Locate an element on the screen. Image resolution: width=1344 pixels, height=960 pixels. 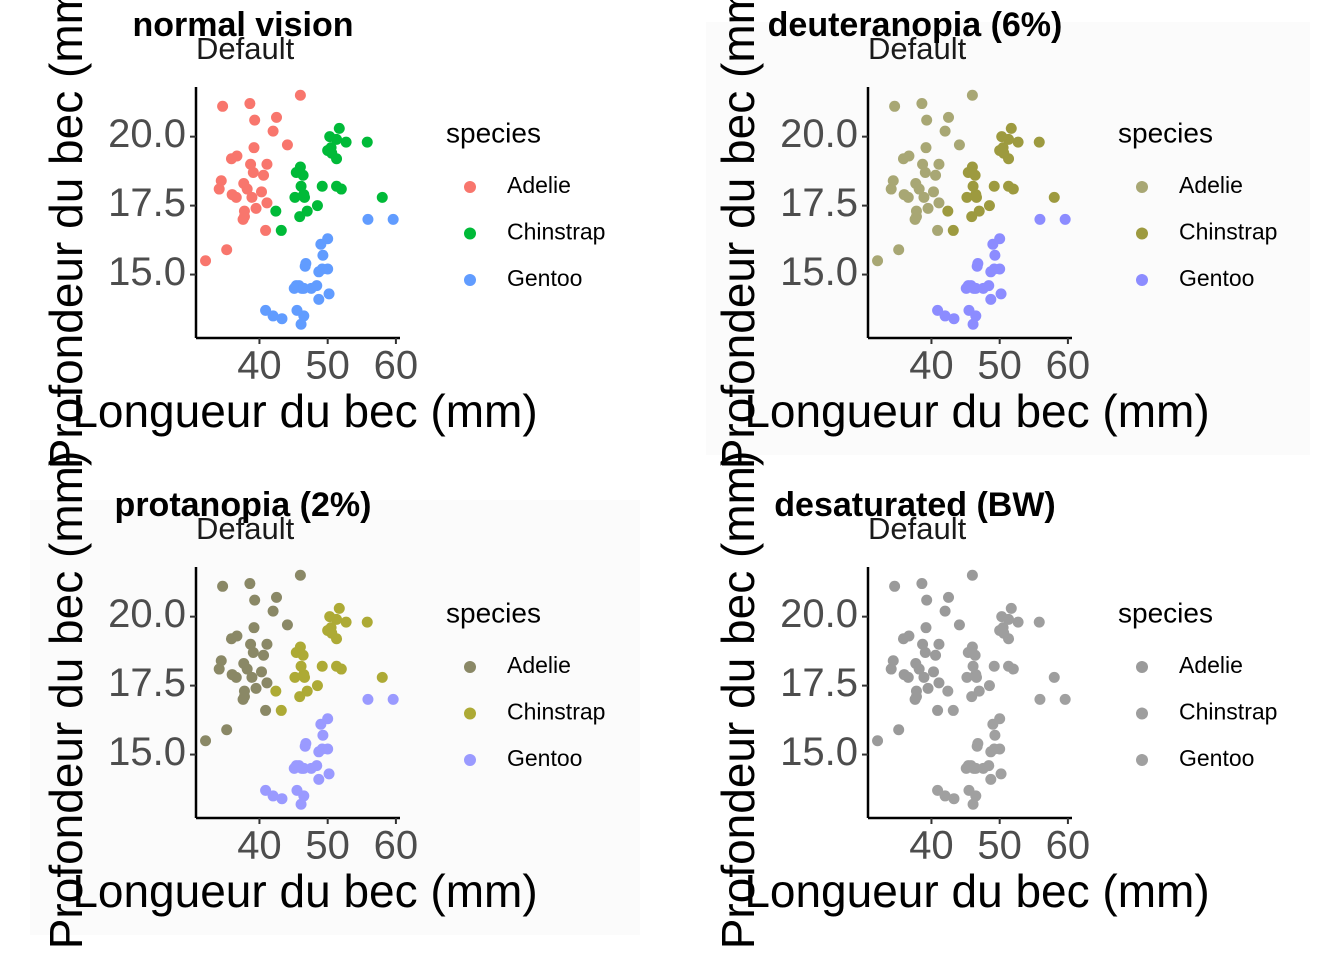
legend-label: Gentoo is located at coordinates (544, 758).